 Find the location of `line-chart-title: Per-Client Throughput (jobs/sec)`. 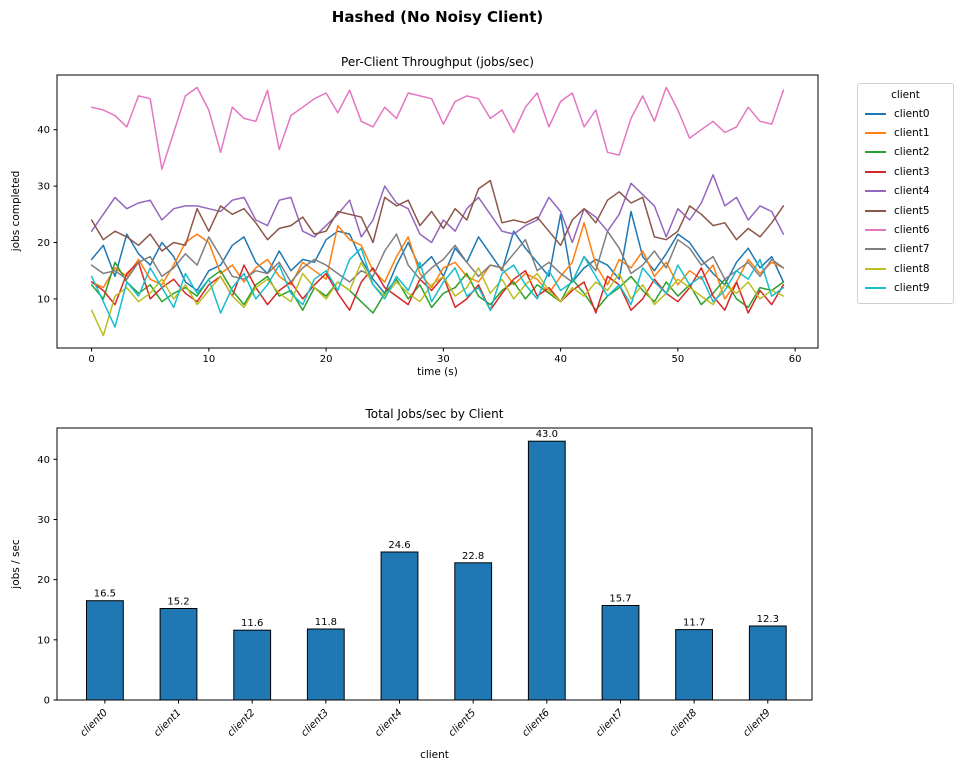

line-chart-title: Per-Client Throughput (jobs/sec) is located at coordinates (437, 62).